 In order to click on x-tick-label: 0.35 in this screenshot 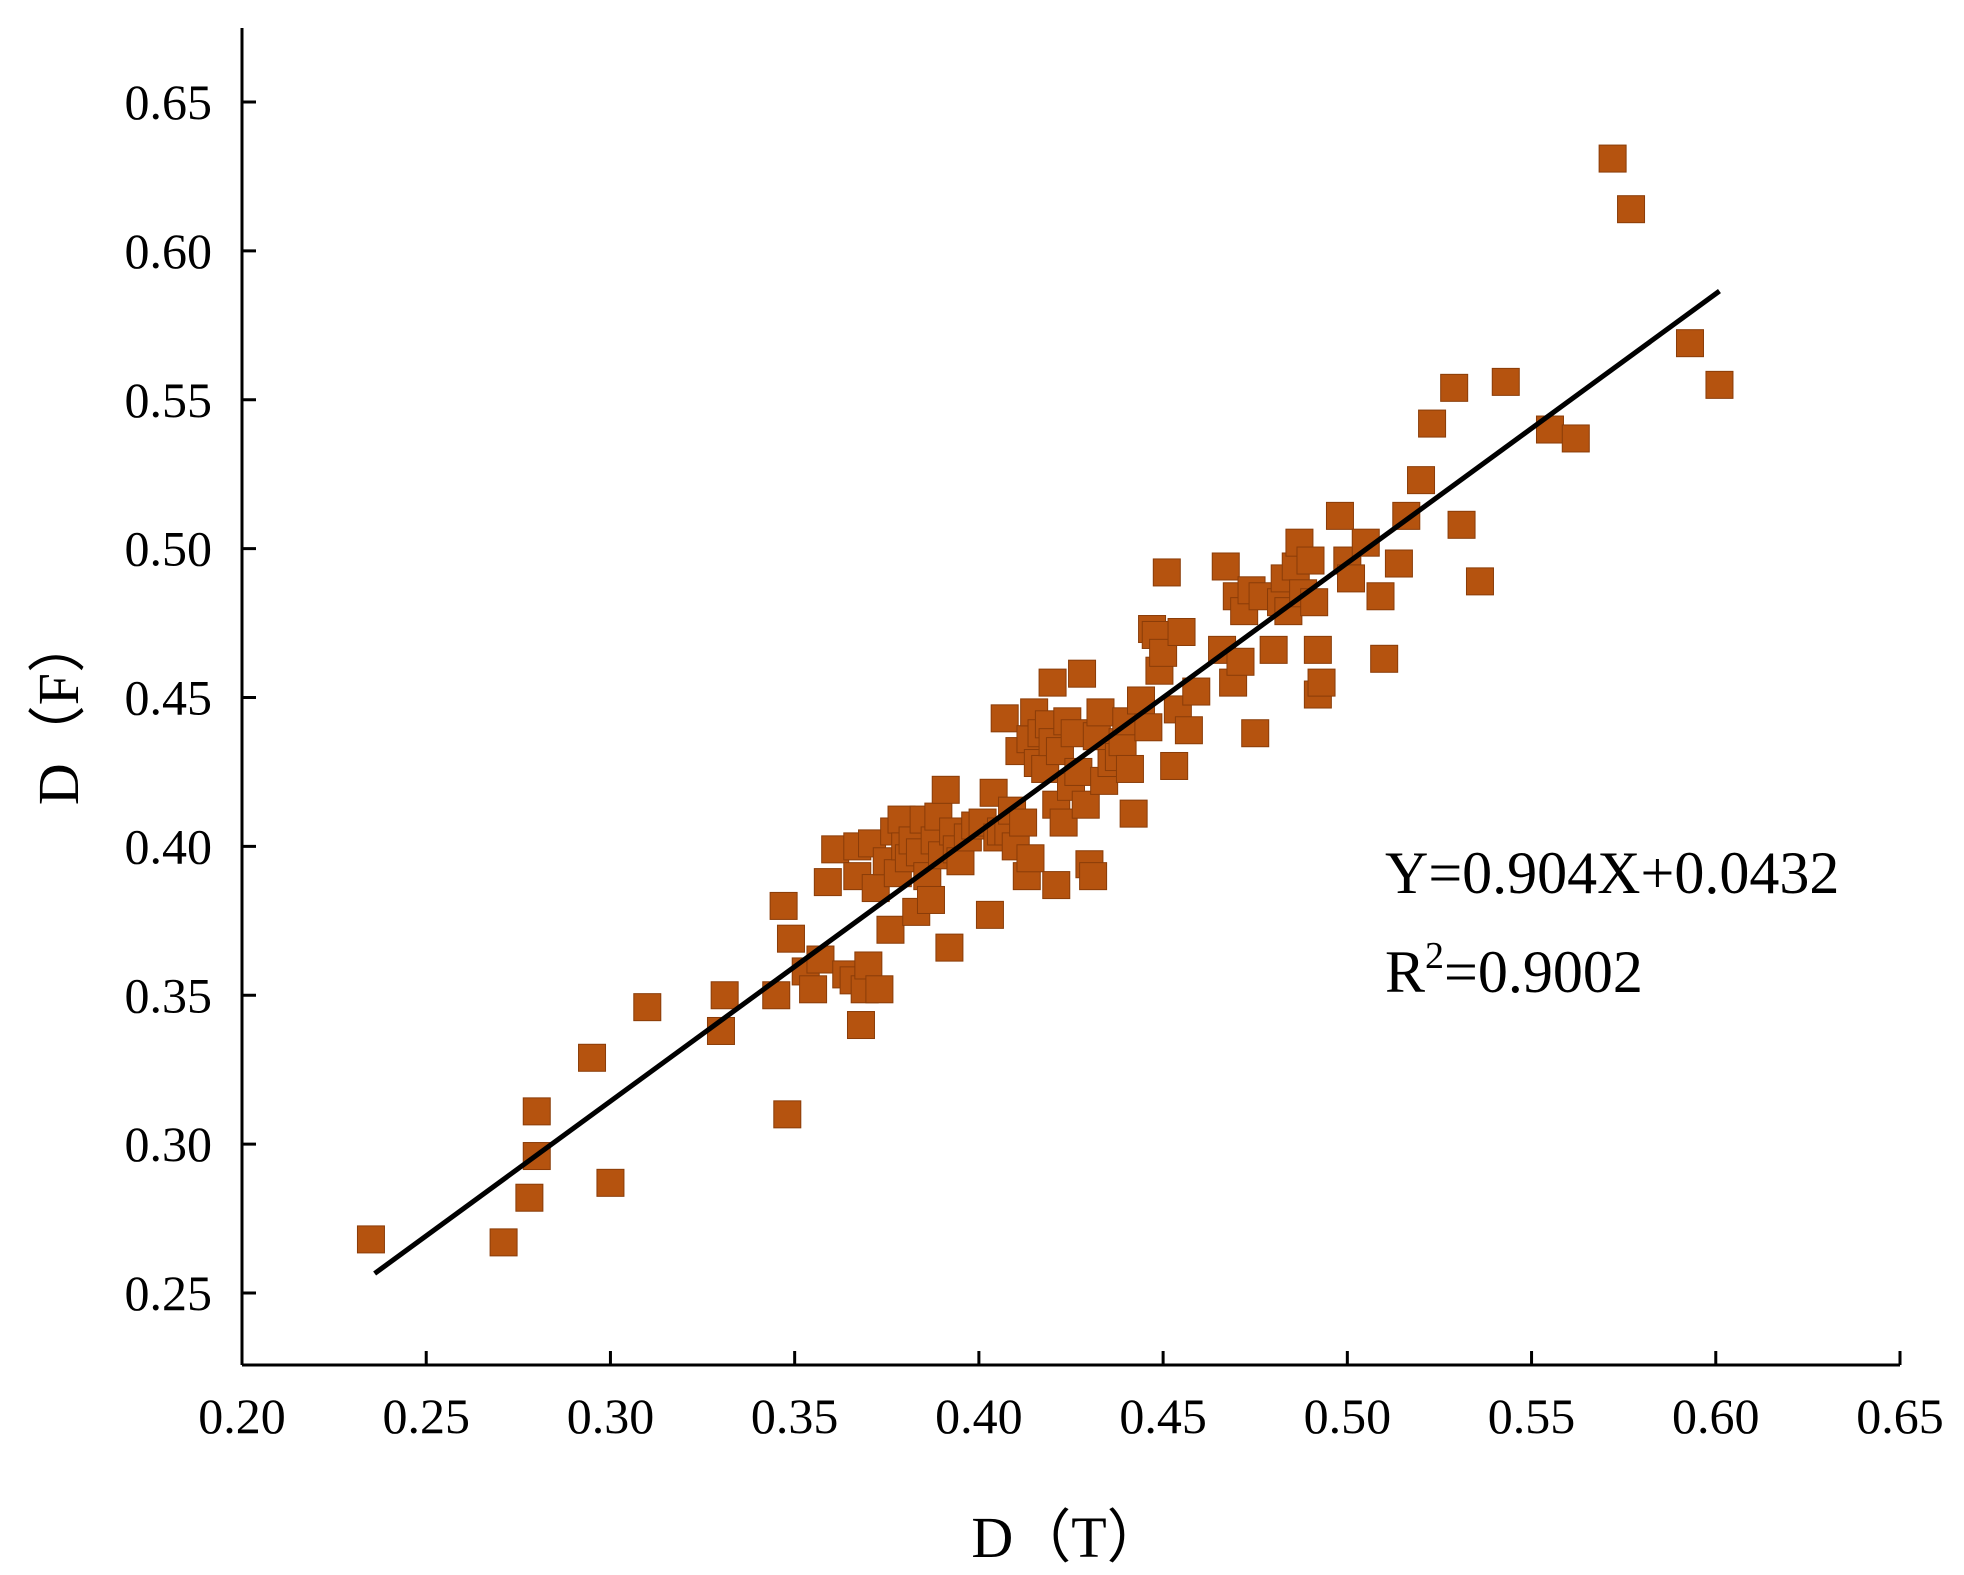, I will do `click(795, 1416)`.